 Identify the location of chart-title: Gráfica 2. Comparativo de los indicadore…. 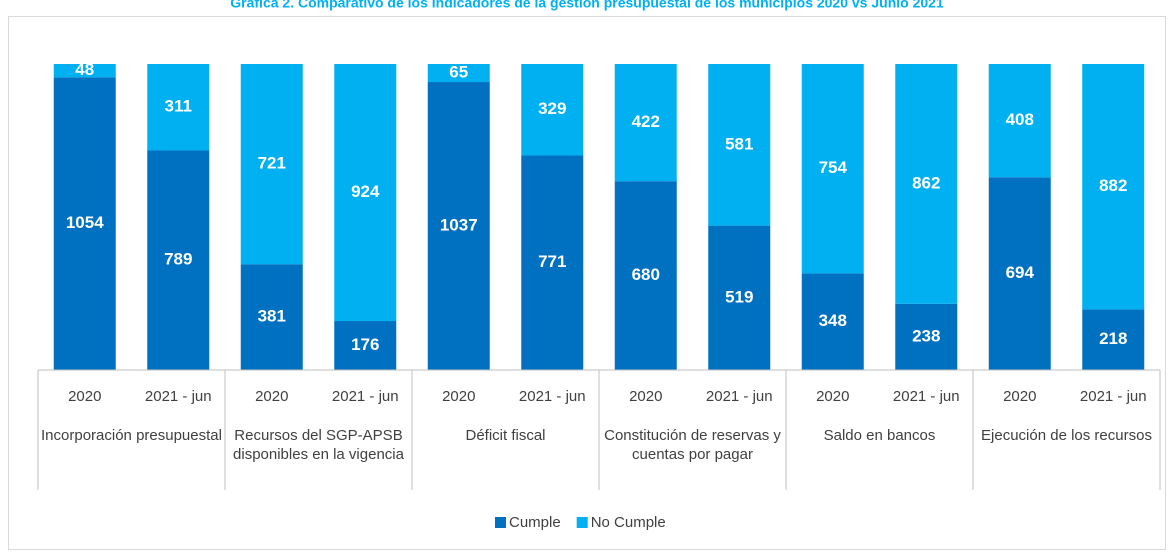
(587, 5).